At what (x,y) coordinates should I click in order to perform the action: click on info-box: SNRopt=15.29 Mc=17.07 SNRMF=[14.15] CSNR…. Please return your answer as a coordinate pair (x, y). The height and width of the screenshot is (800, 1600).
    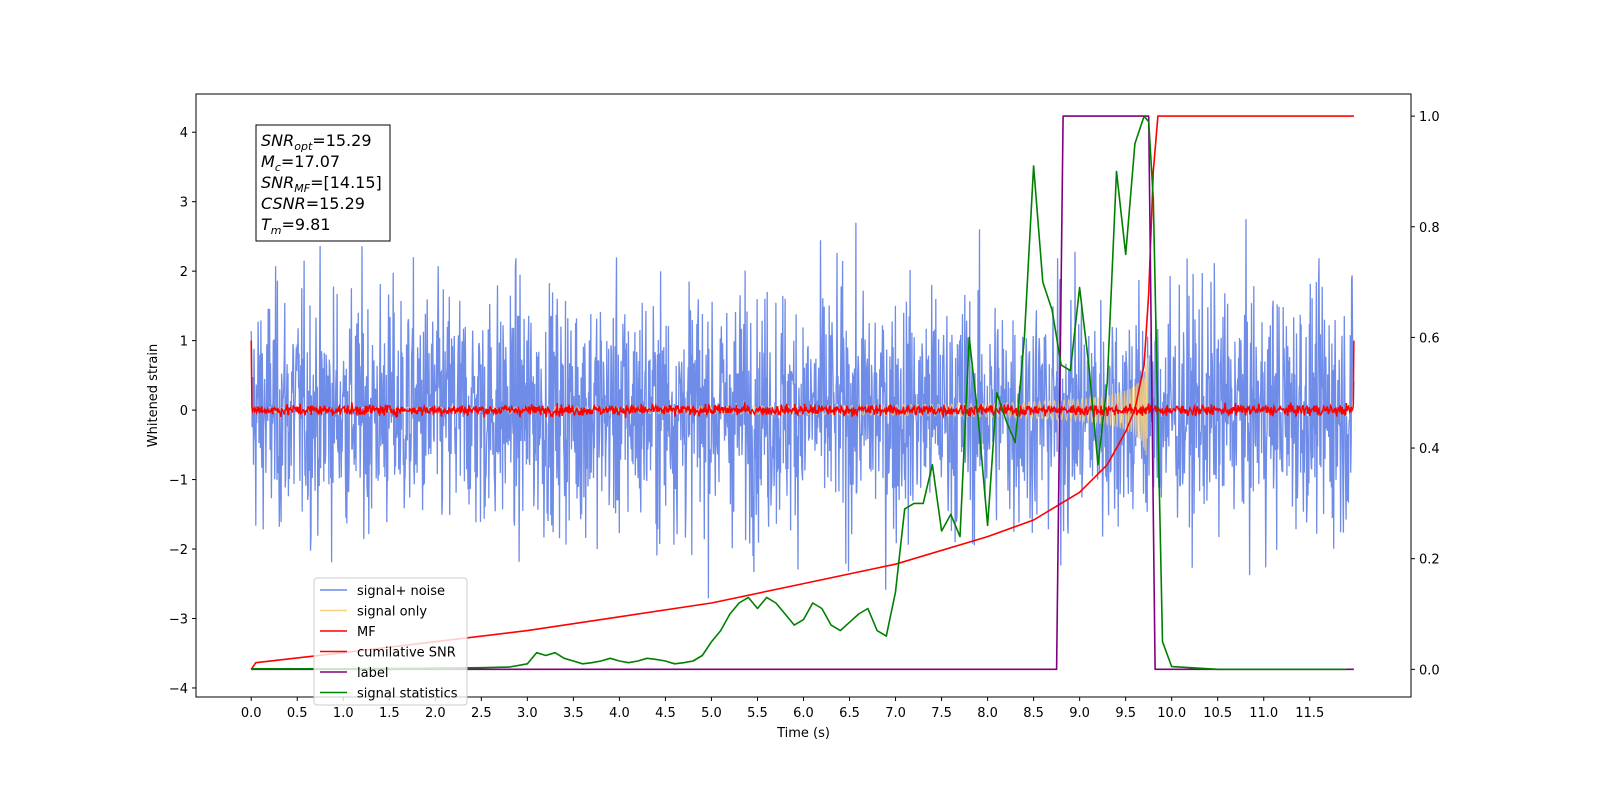
    Looking at the image, I should click on (323, 183).